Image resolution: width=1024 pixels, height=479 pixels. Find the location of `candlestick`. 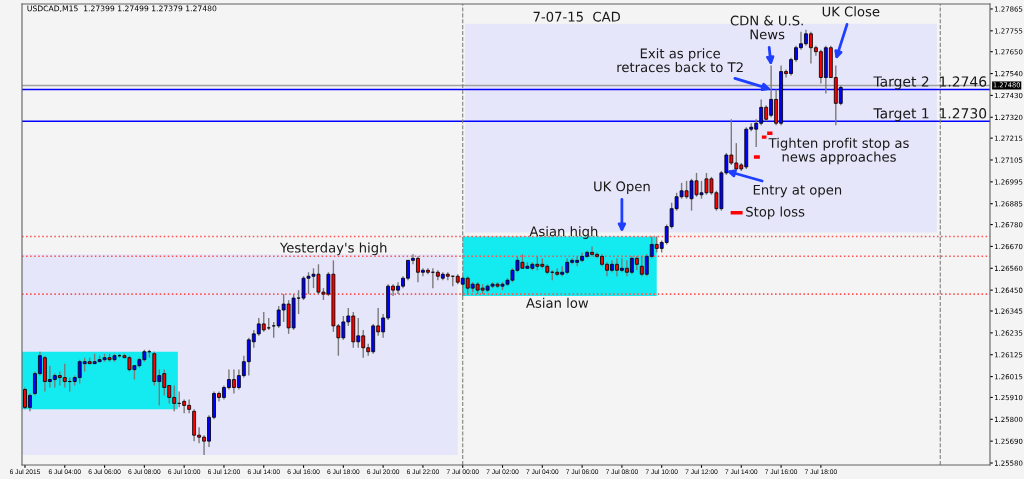

candlestick is located at coordinates (194, 425).